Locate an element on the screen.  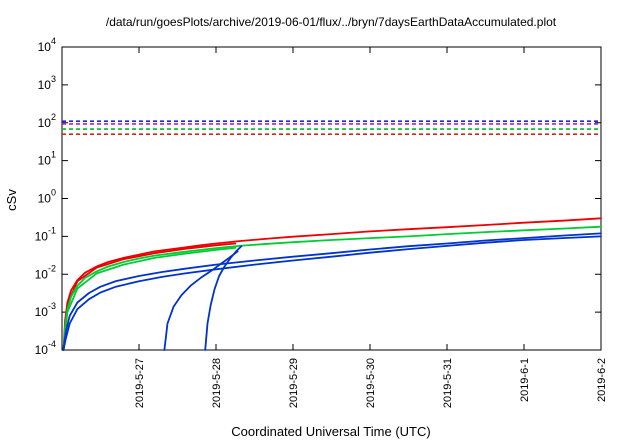
green-accumulated-short-line is located at coordinates (149, 298).